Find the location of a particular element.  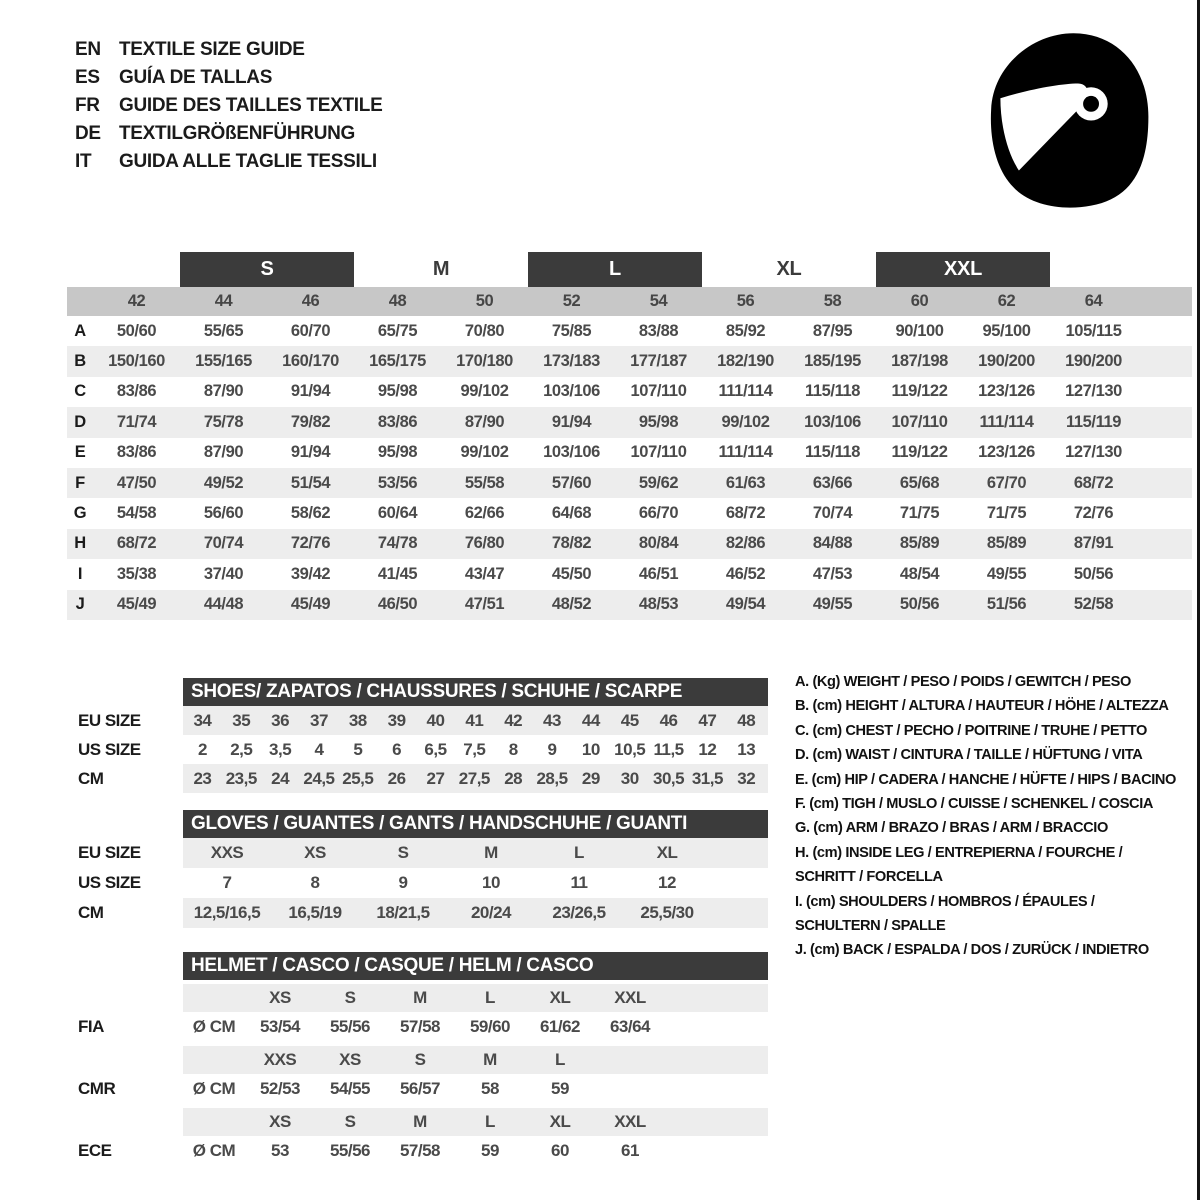

shoes-cell: 23,5 is located at coordinates (241, 778).